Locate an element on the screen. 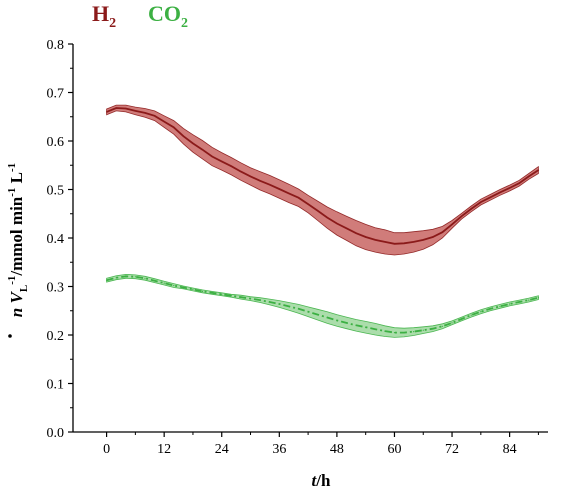 This screenshot has width=562, height=492. x-tick-label: 36 is located at coordinates (279, 449).